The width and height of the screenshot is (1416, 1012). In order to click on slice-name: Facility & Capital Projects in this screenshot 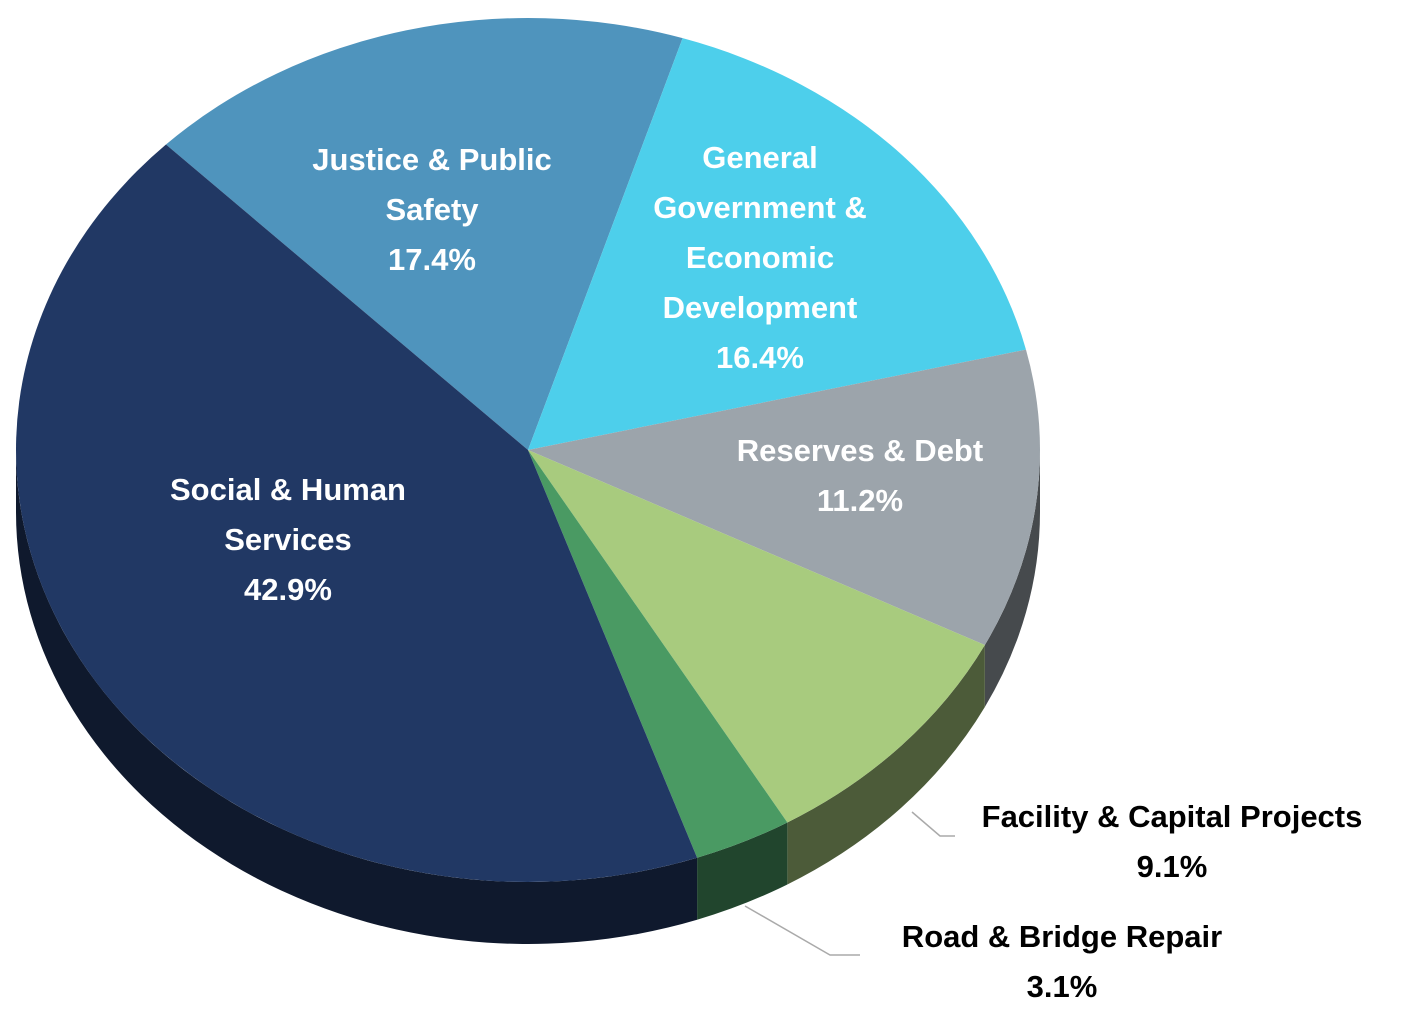, I will do `click(1172, 816)`.